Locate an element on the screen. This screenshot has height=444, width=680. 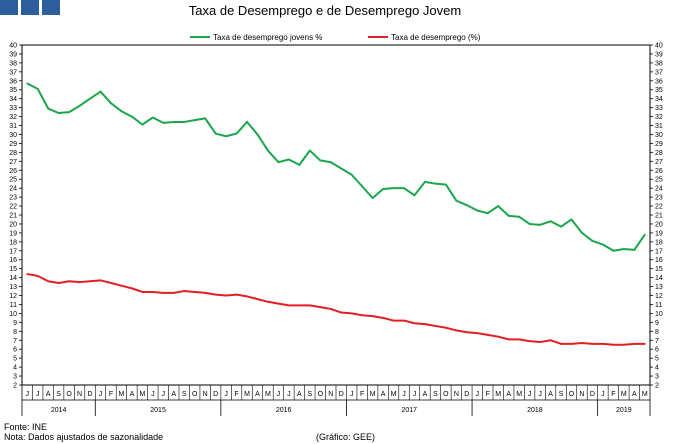
y-tick-label-right: 32 is located at coordinates (659, 117).